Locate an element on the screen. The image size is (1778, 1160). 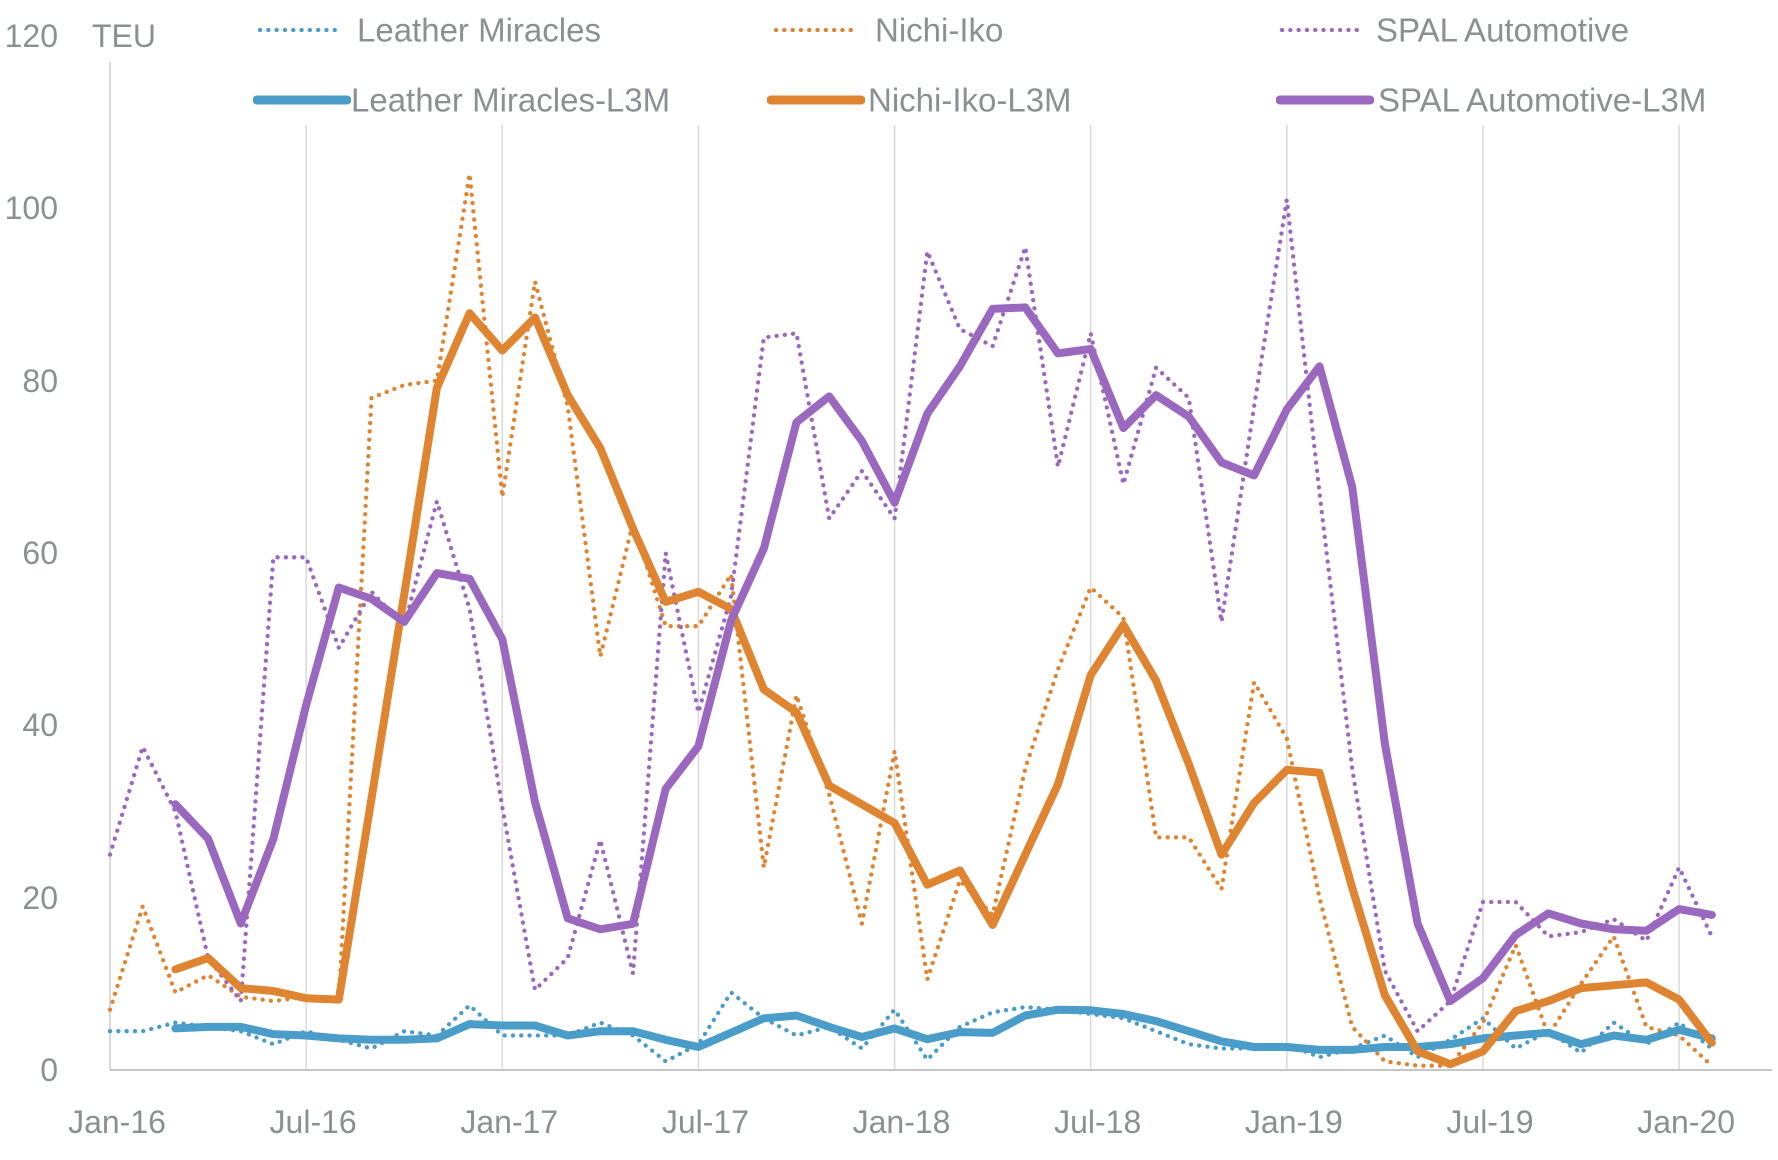
legend-label-spal-automotive-l3m: SPAL Automotive-L3M is located at coordinates (1542, 100).